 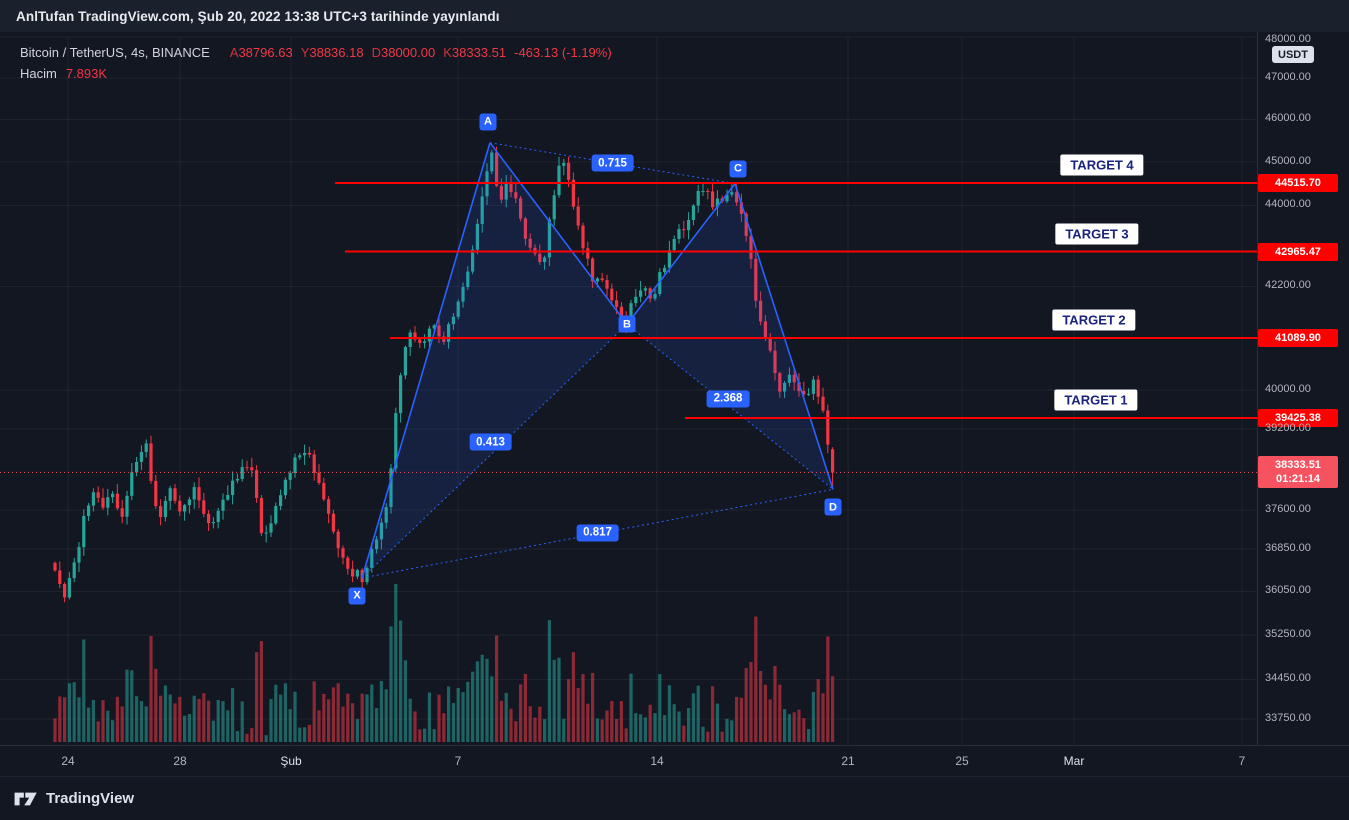 What do you see at coordinates (234, 52) in the screenshot?
I see `ohlc-letter: A` at bounding box center [234, 52].